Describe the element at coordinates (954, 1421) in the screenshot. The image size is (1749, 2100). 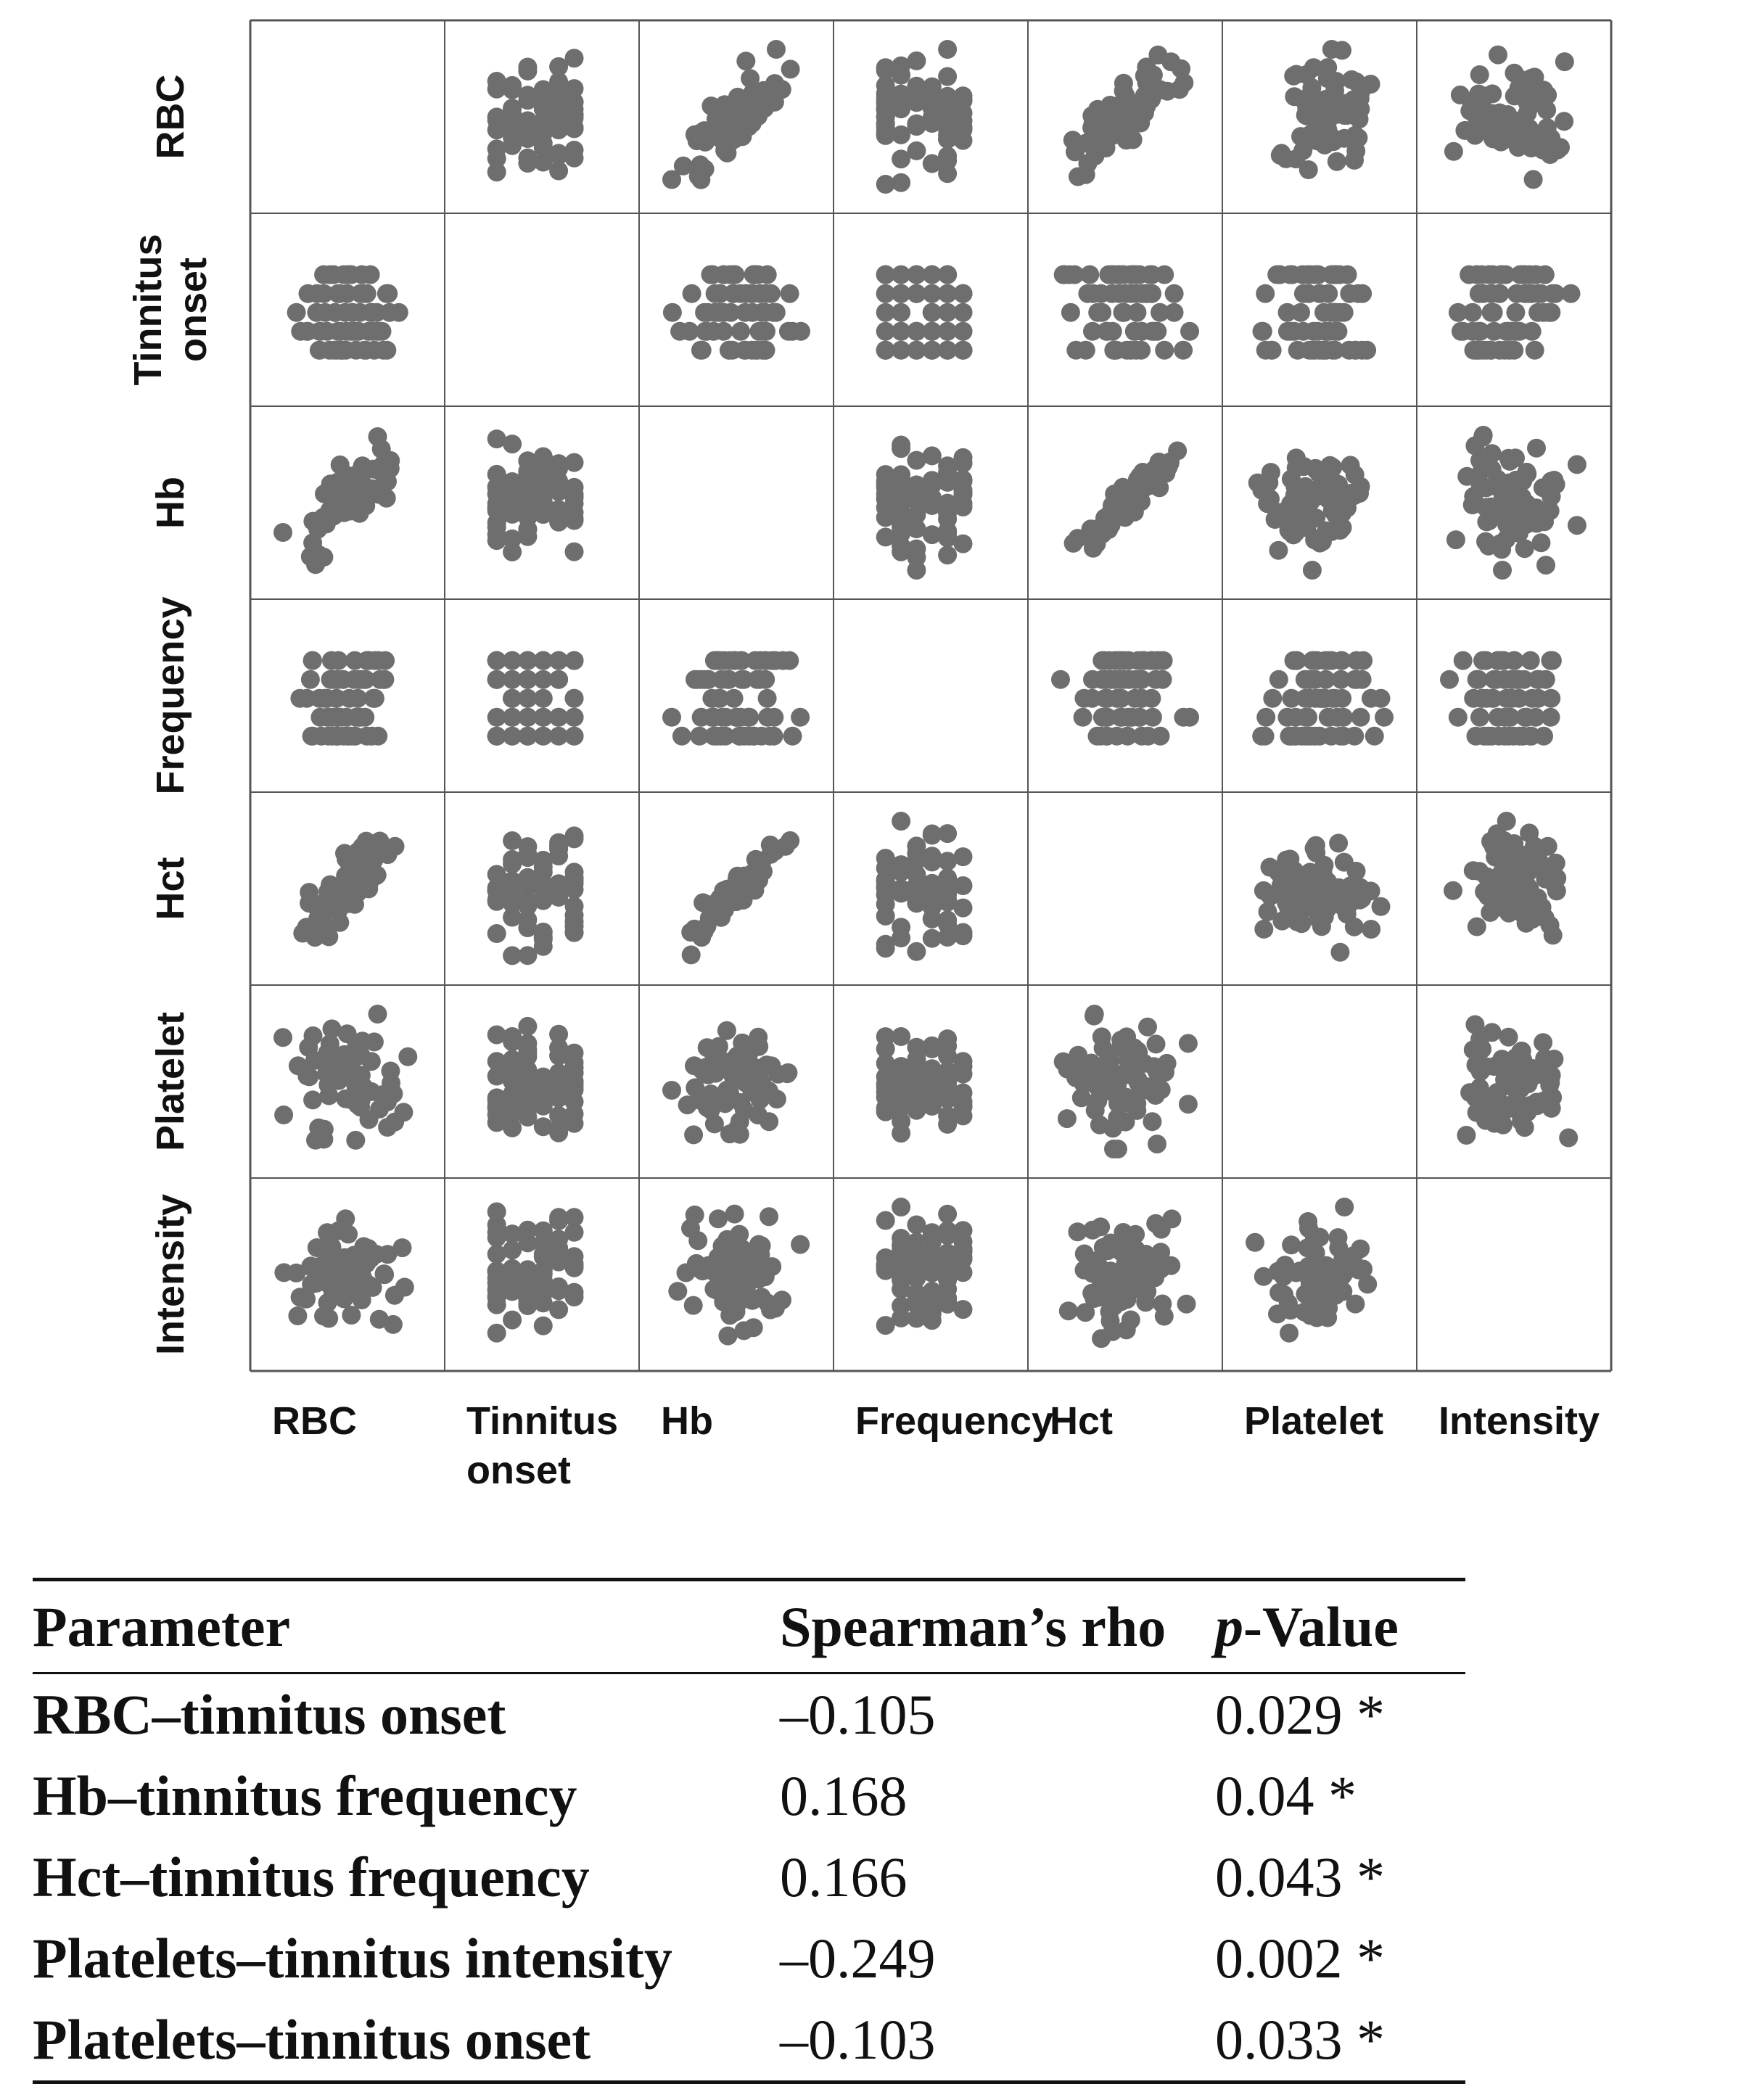
I see `column-label: Frequency` at that location.